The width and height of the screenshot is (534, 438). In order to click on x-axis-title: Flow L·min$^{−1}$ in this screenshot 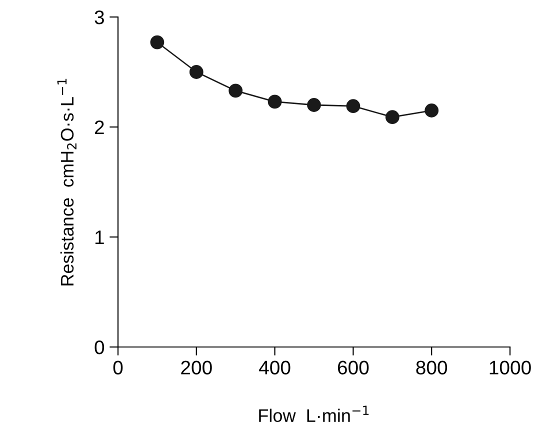, I will do `click(314, 414)`.